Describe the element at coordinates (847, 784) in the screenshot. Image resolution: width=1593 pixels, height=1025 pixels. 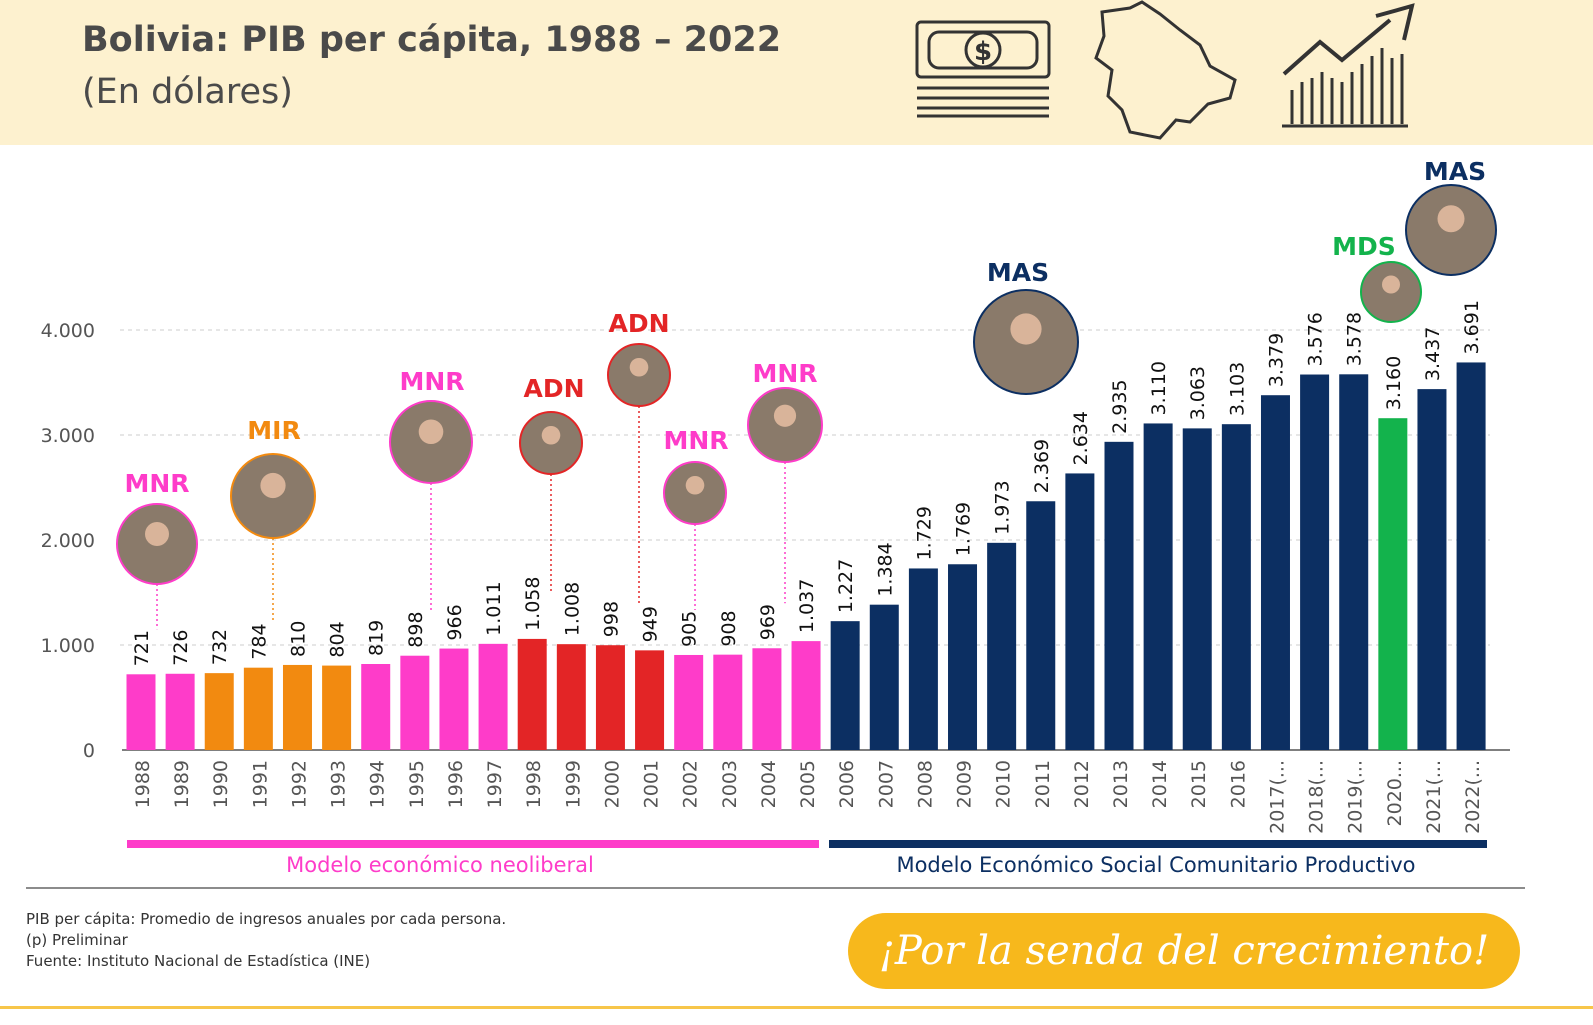
I see `x-tick-label: 2006` at that location.